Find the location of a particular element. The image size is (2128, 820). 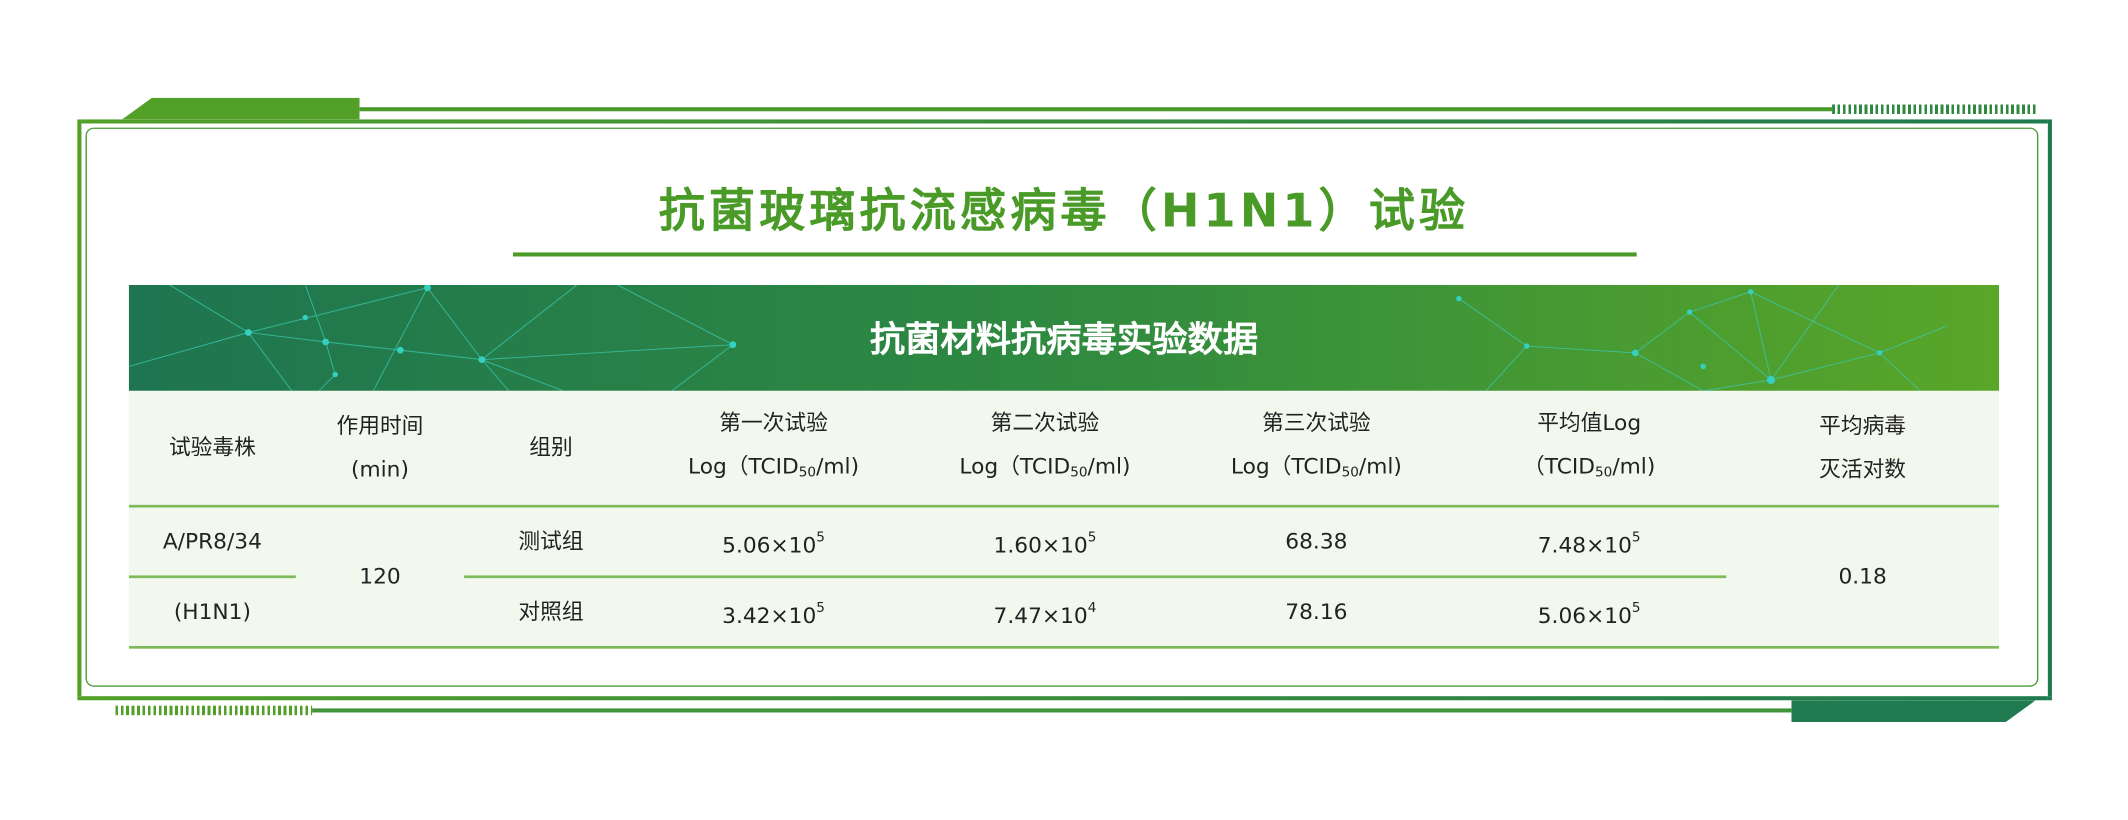

column-header: 作用时间 (min) is located at coordinates (380, 448).